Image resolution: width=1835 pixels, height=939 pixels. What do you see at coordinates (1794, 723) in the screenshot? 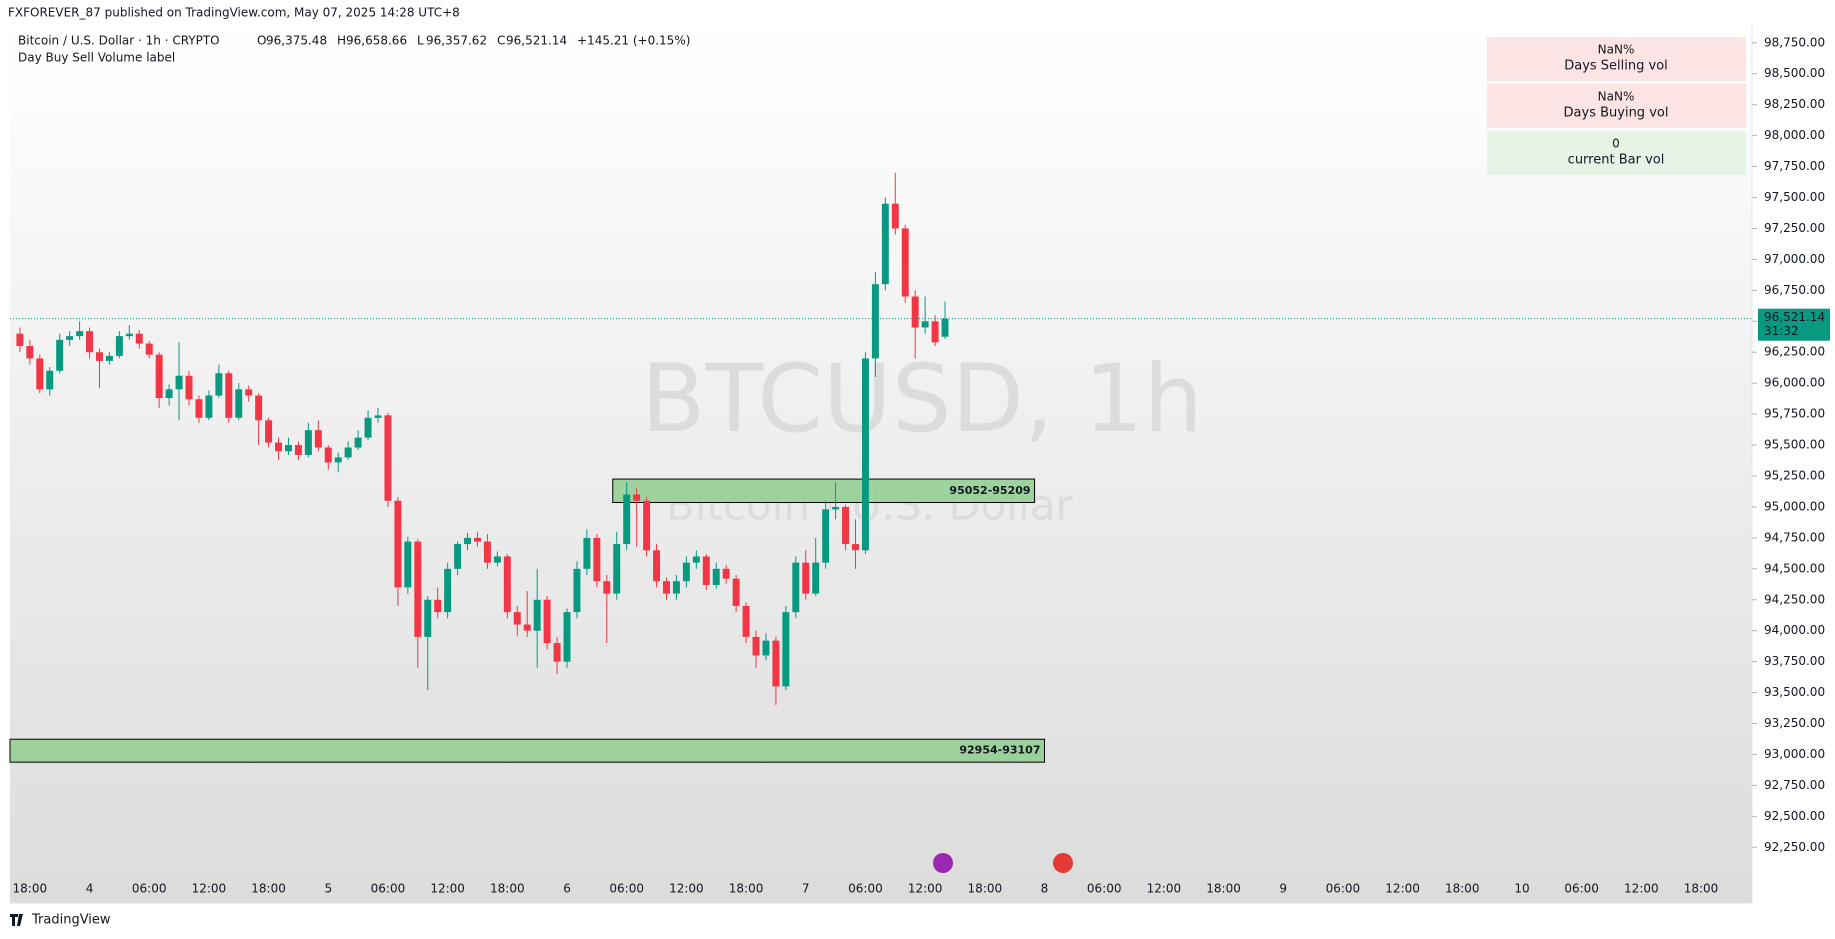
I see `y-tick-label: 93,250.00` at bounding box center [1794, 723].